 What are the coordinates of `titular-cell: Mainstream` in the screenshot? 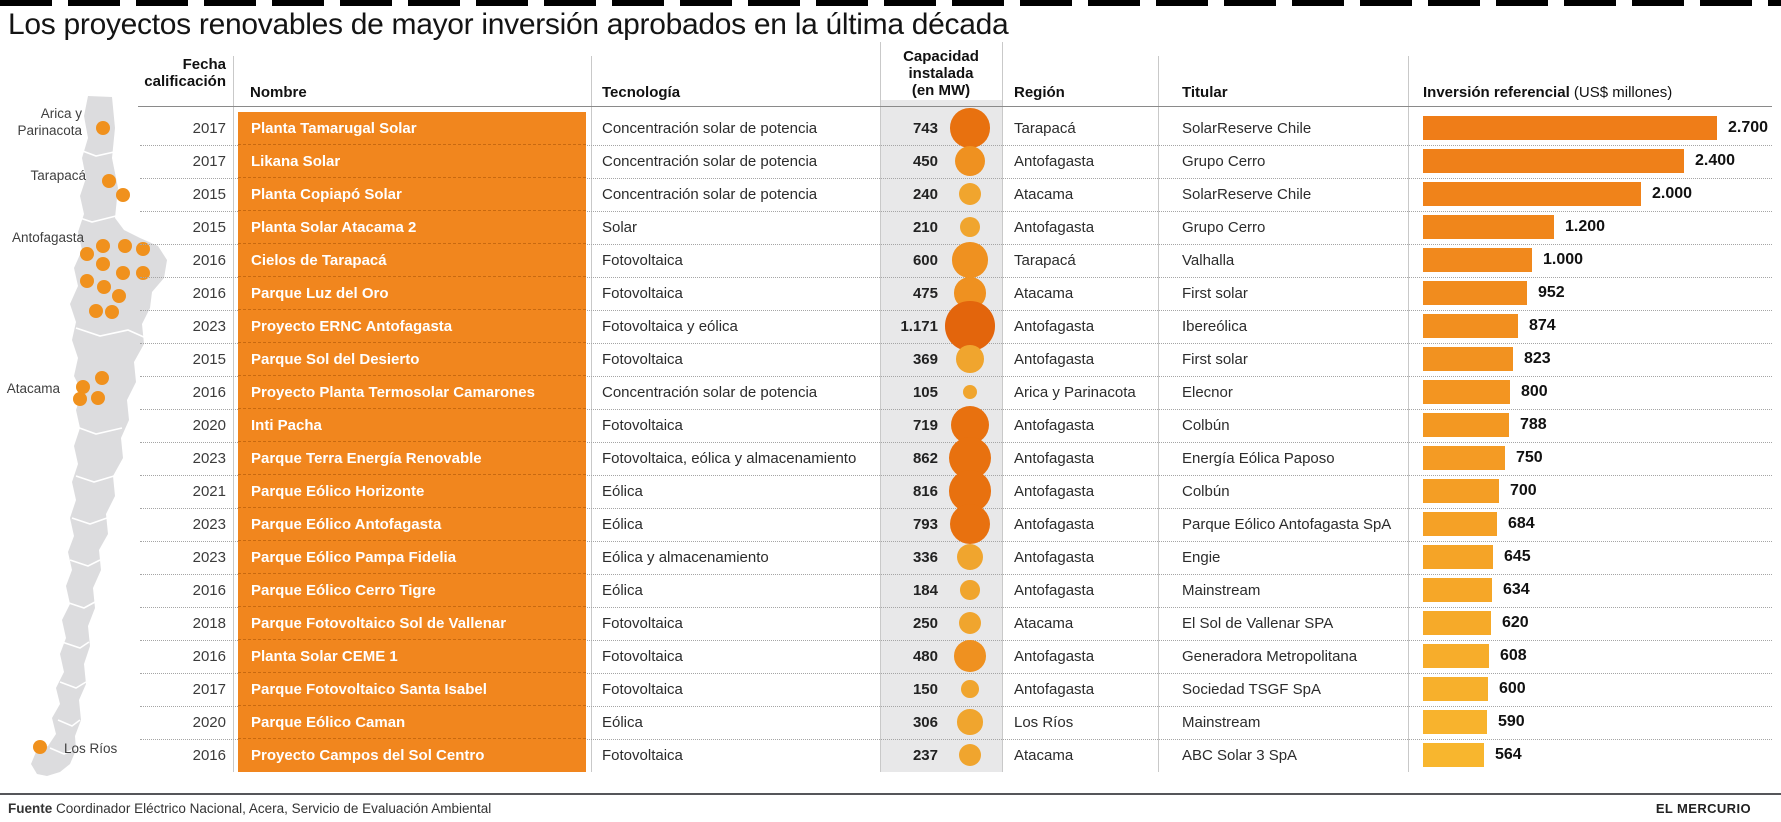 It's located at (1221, 590).